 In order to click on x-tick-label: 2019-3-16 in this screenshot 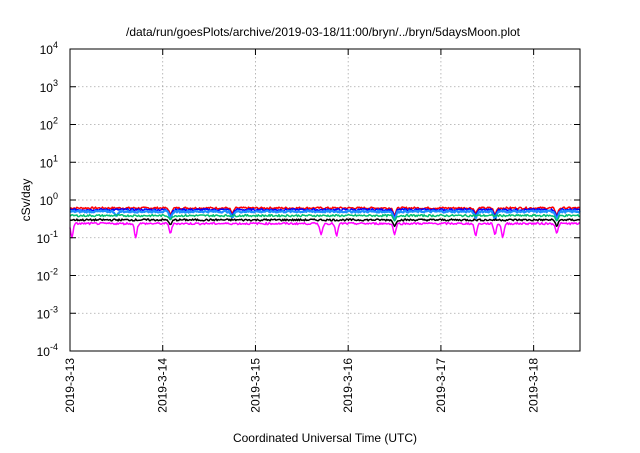, I will do `click(348, 385)`.